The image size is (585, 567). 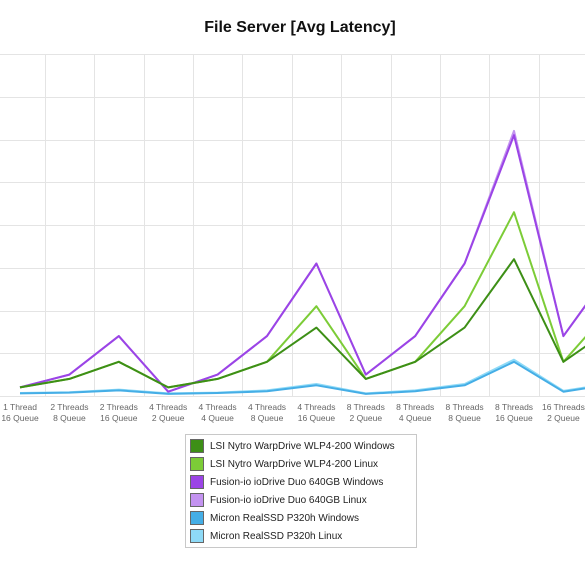 What do you see at coordinates (20, 407) in the screenshot?
I see `x-tick-label: 1 Thread` at bounding box center [20, 407].